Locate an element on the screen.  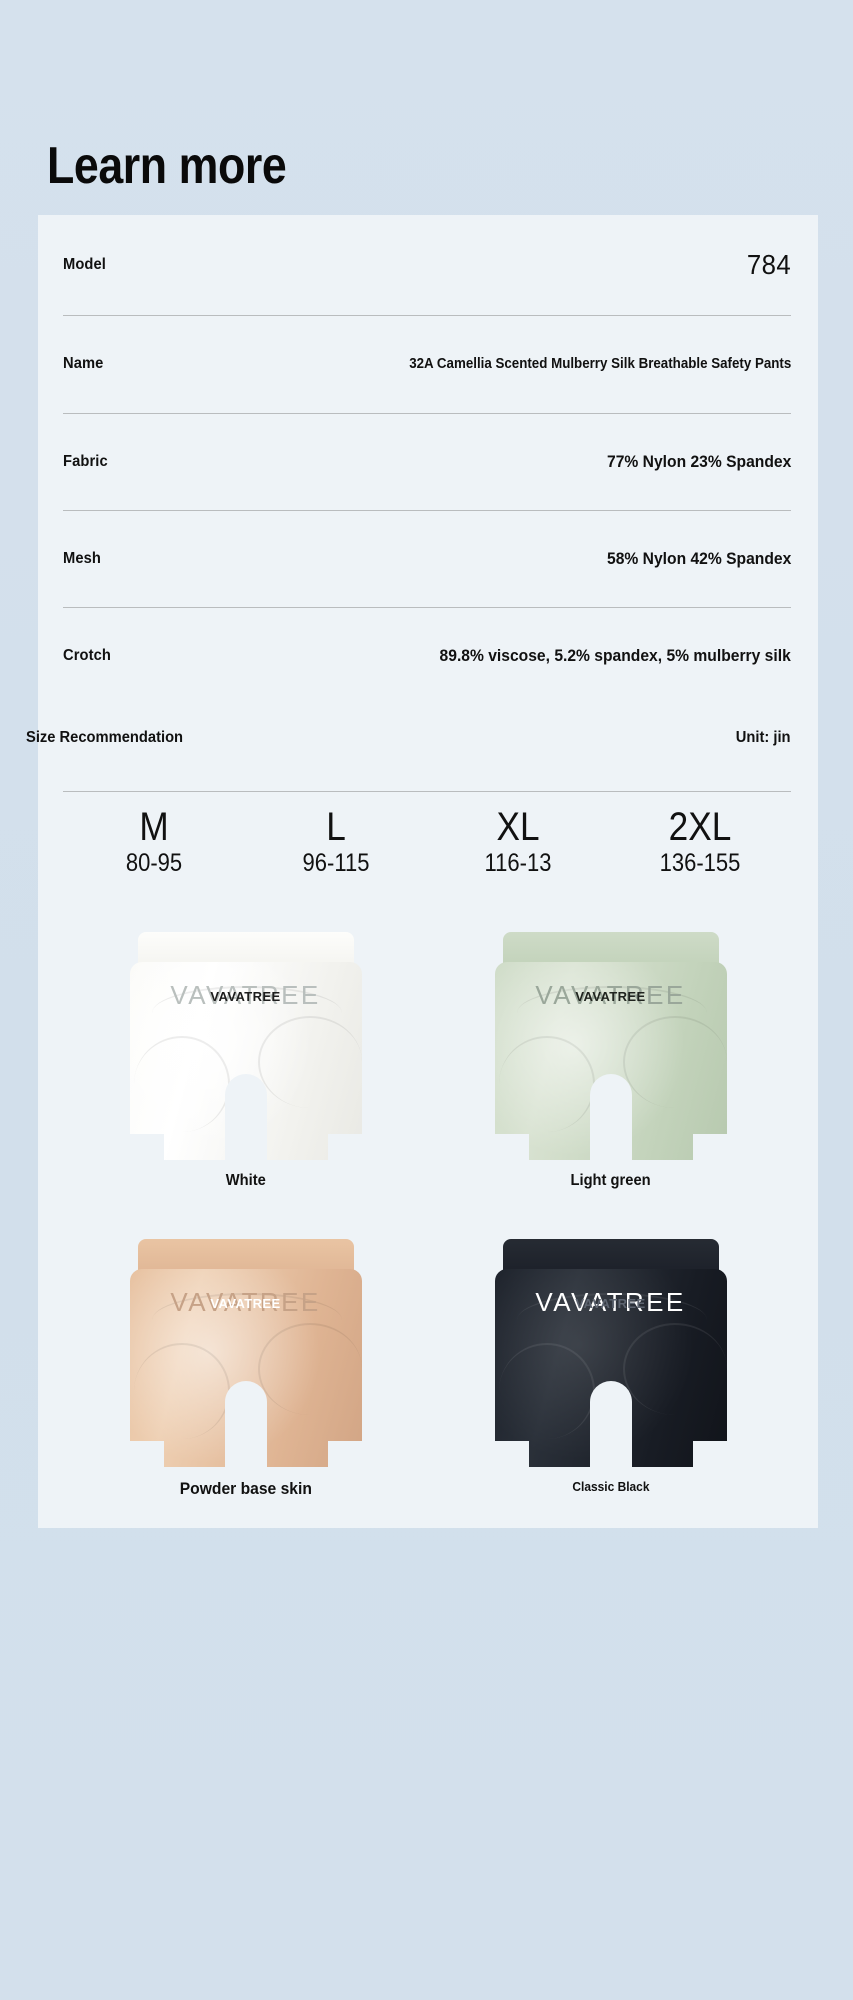
spec-row-fabric: Fabric 77% Nylon 23% Spandex is located at coordinates (428, 461).